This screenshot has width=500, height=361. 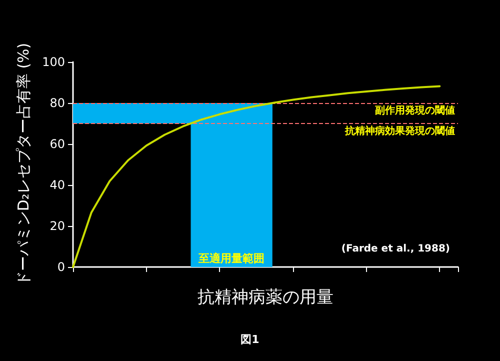 I want to click on y-tick-label: 80, so click(x=57, y=103).